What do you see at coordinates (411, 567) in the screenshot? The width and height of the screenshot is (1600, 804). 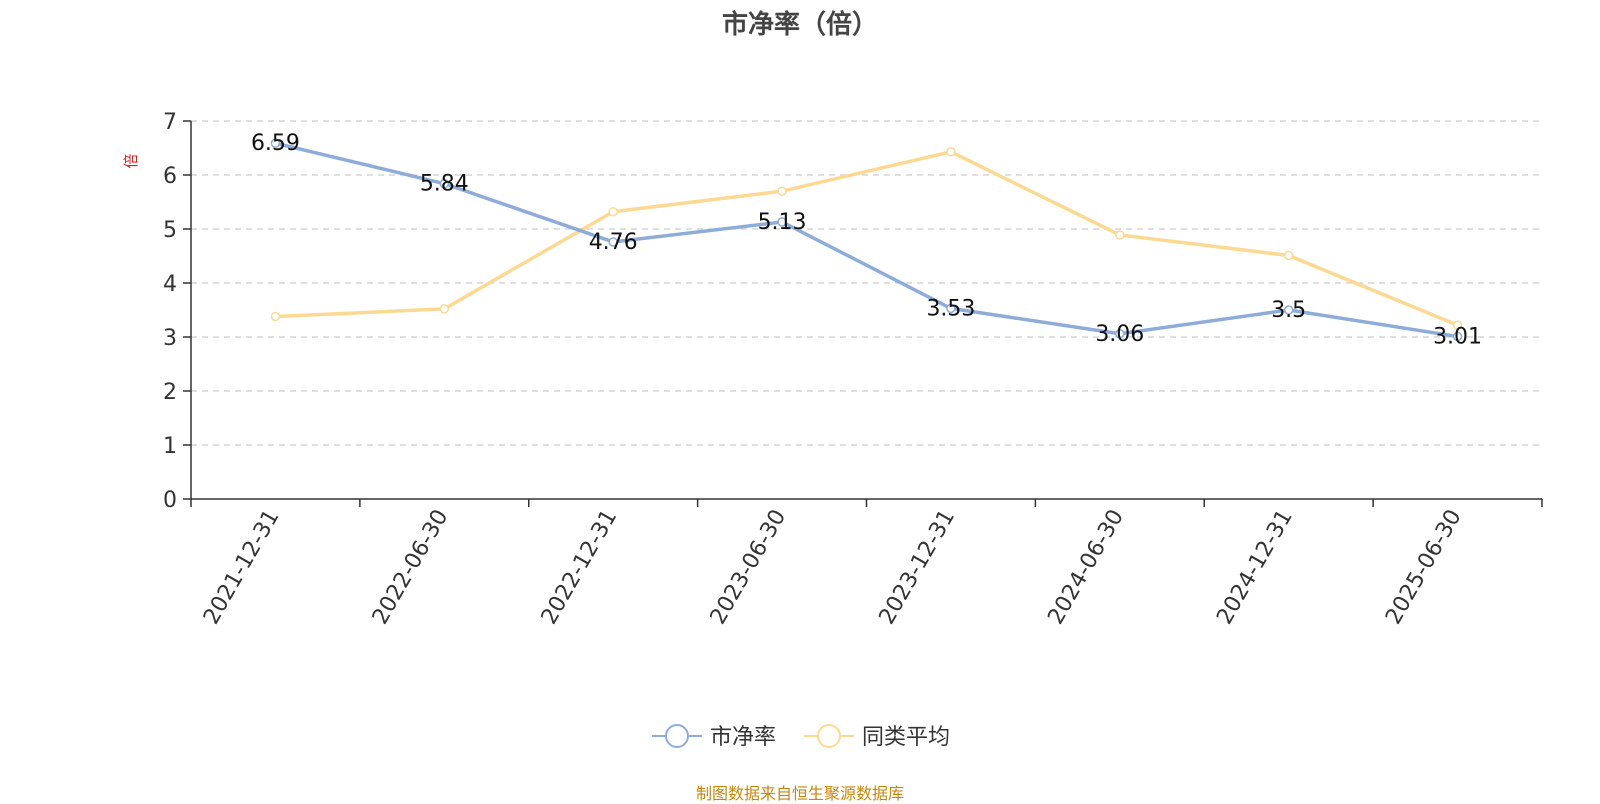 I see `x-tick-label: 2022-06-30` at bounding box center [411, 567].